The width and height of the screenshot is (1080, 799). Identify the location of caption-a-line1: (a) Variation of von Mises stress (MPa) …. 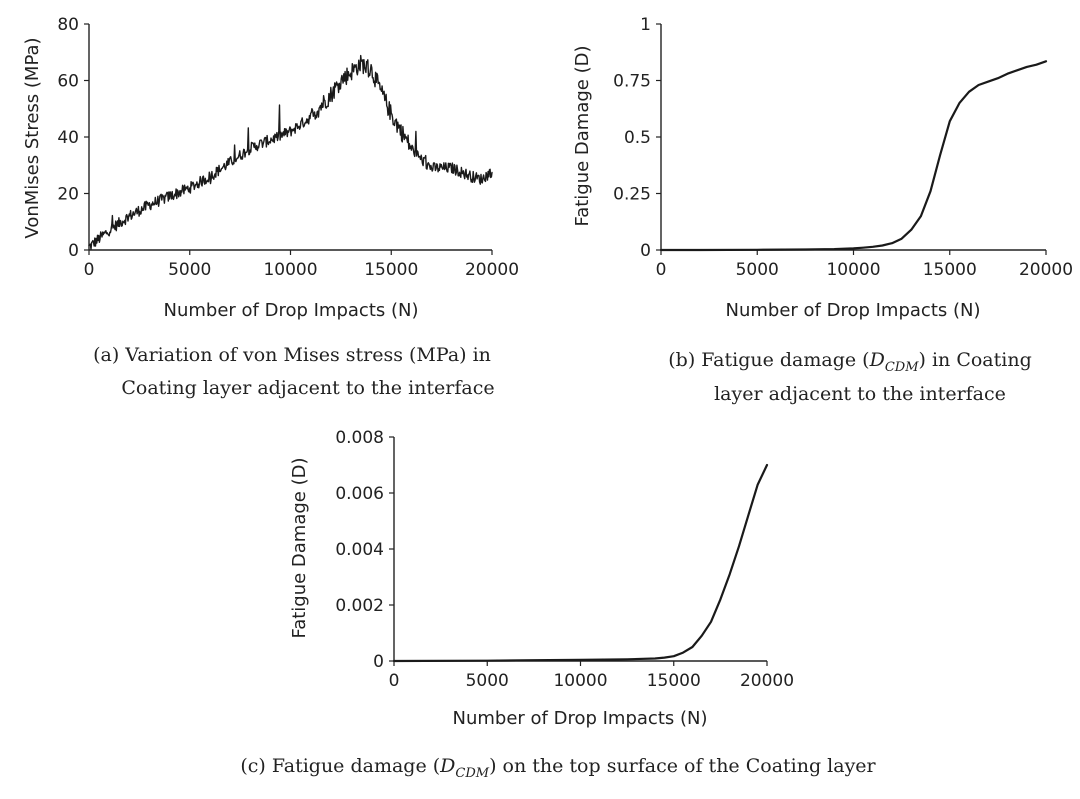
(292, 355).